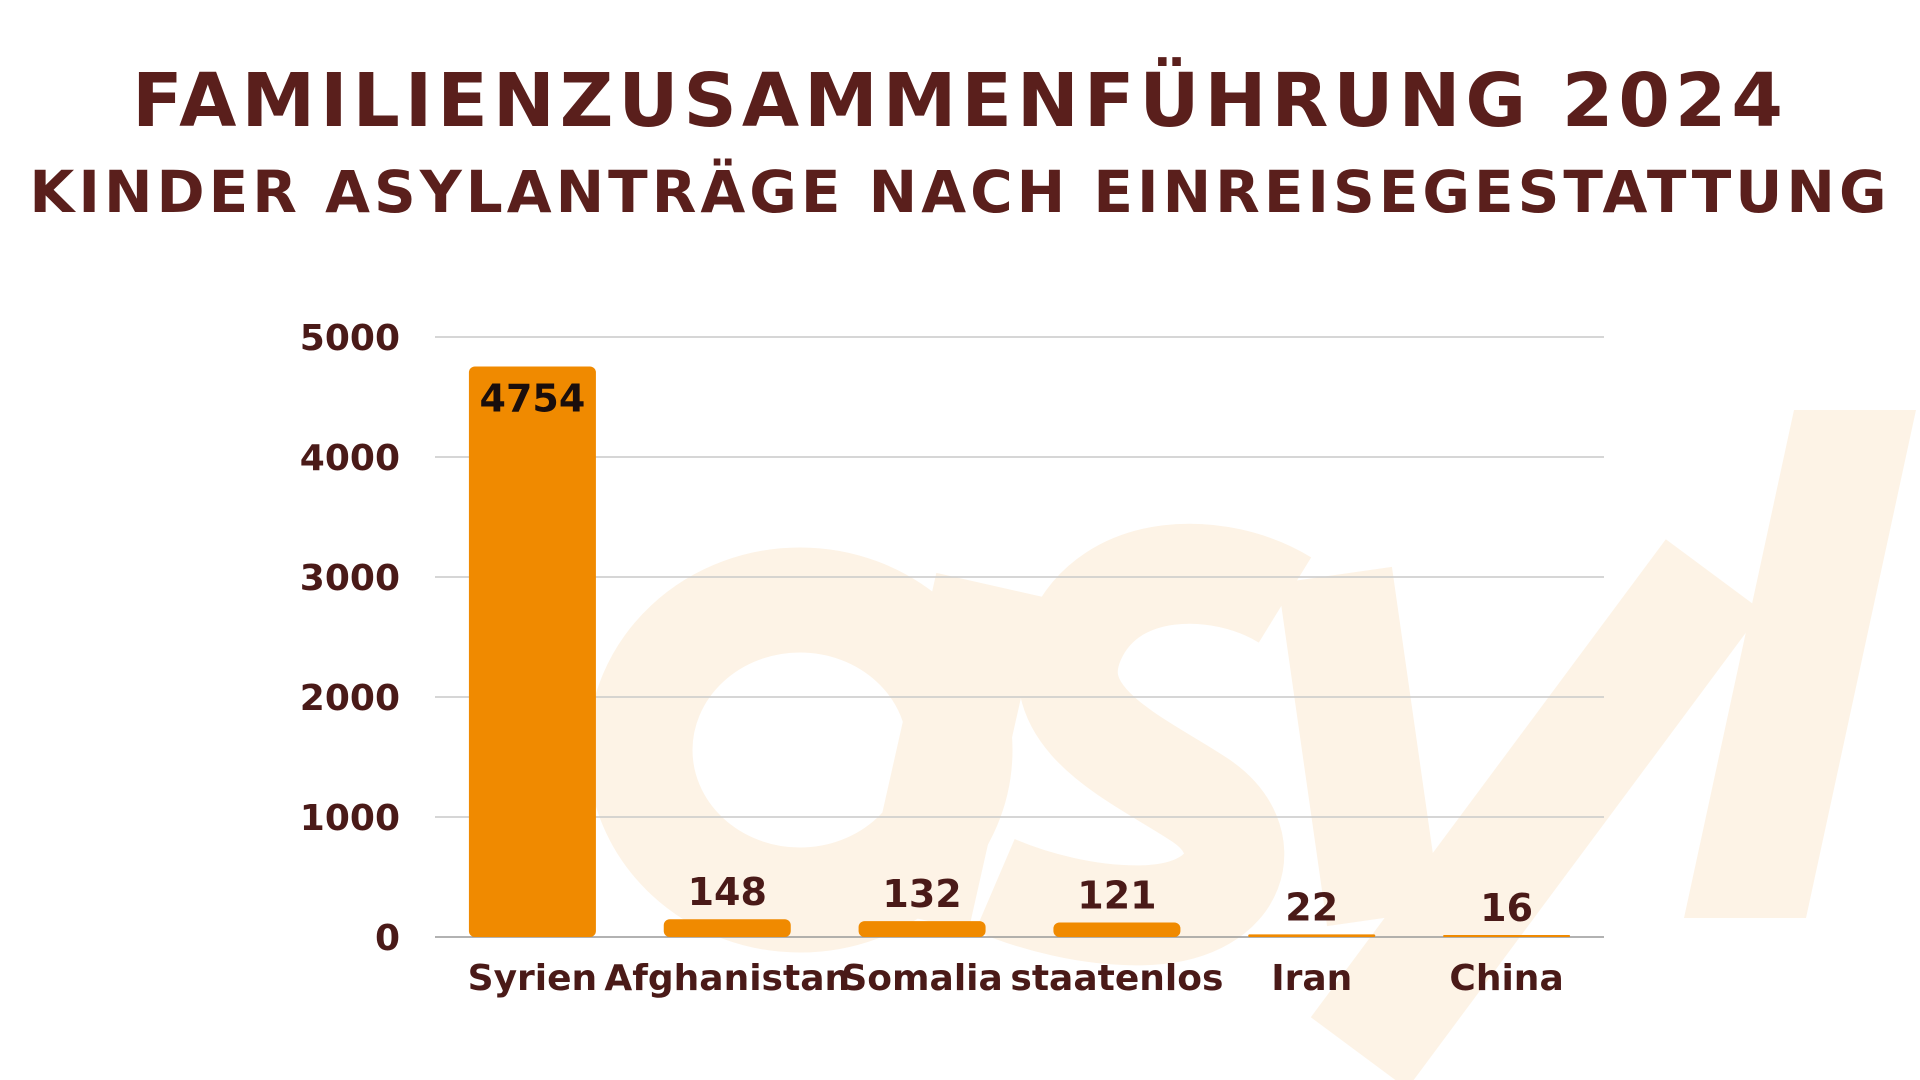 Image resolution: width=1920 pixels, height=1080 pixels. I want to click on y-tick-label: 0, so click(387, 938).